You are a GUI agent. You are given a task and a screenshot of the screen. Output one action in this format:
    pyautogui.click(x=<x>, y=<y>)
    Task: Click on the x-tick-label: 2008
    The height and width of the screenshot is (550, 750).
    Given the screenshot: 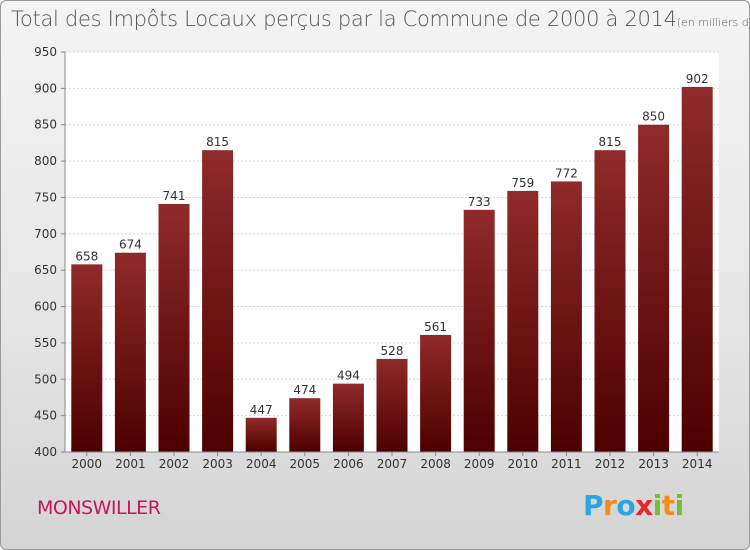 What is the action you would take?
    pyautogui.click(x=435, y=464)
    